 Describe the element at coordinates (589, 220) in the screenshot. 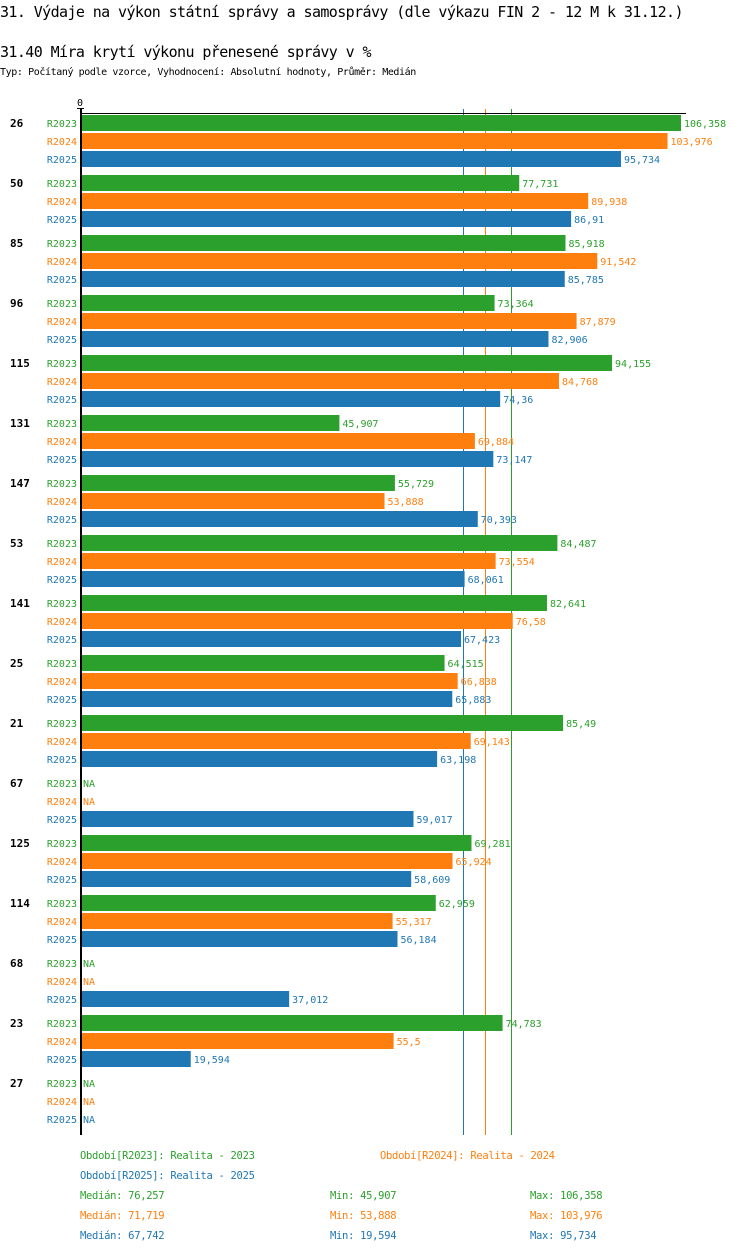

I see `data-label: 86,91` at that location.